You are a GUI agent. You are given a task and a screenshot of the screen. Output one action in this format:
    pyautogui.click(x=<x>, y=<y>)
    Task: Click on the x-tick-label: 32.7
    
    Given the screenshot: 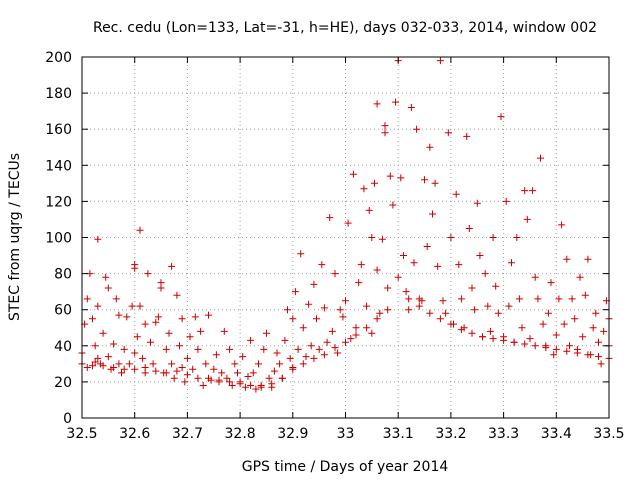 What is the action you would take?
    pyautogui.click(x=187, y=434)
    